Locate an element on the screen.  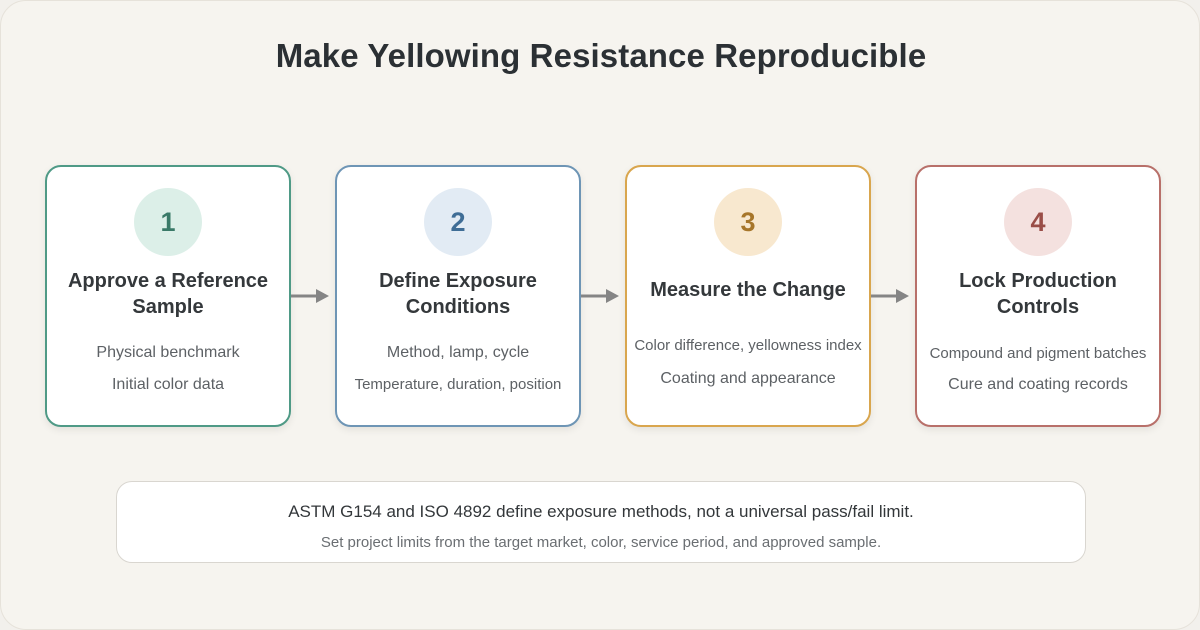
step-heading-line: Measure the Change is located at coordinates (748, 290).